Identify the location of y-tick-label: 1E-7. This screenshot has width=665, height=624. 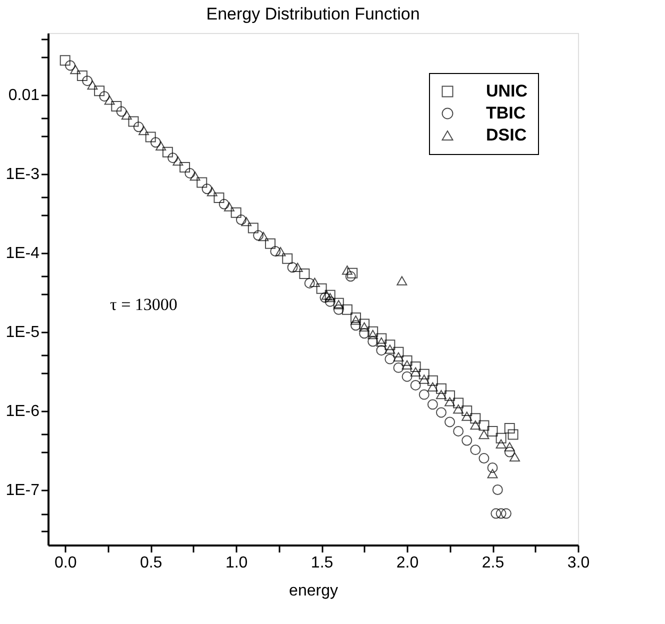
(23, 491).